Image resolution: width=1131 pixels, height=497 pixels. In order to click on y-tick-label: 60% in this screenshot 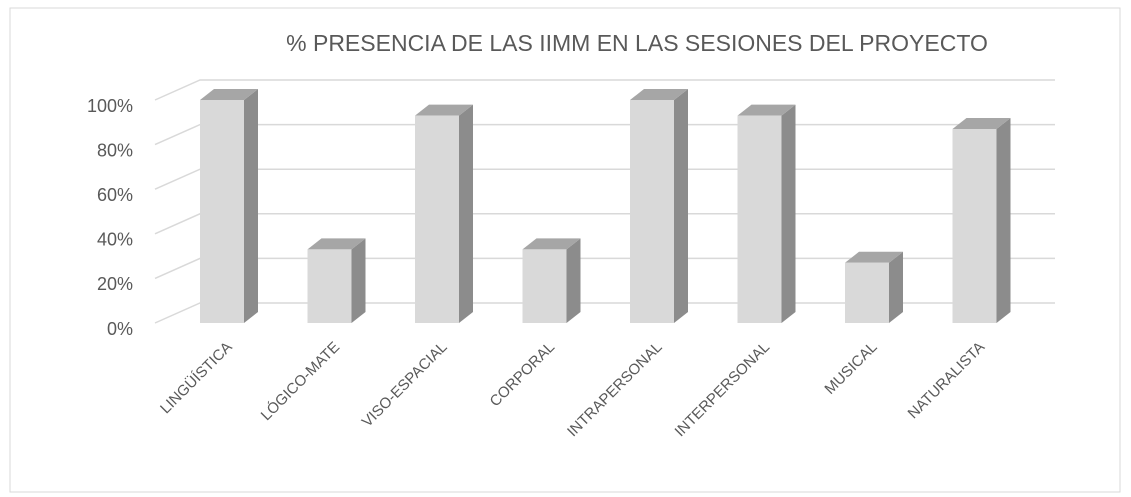, I will do `click(115, 195)`.